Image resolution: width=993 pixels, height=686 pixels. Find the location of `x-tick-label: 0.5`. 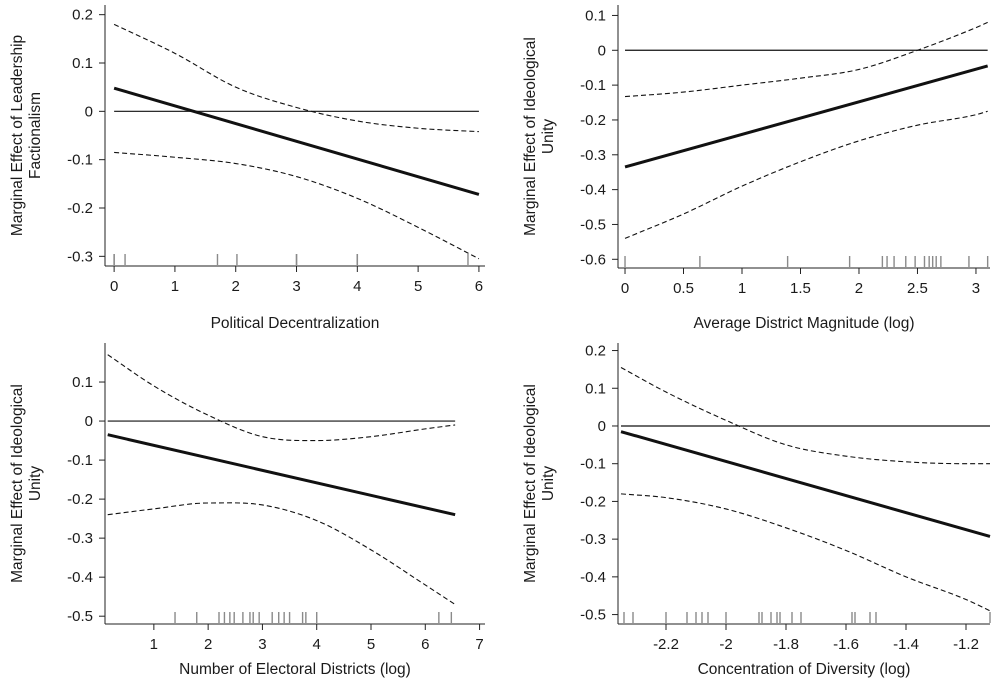

x-tick-label: 0.5 is located at coordinates (683, 288).